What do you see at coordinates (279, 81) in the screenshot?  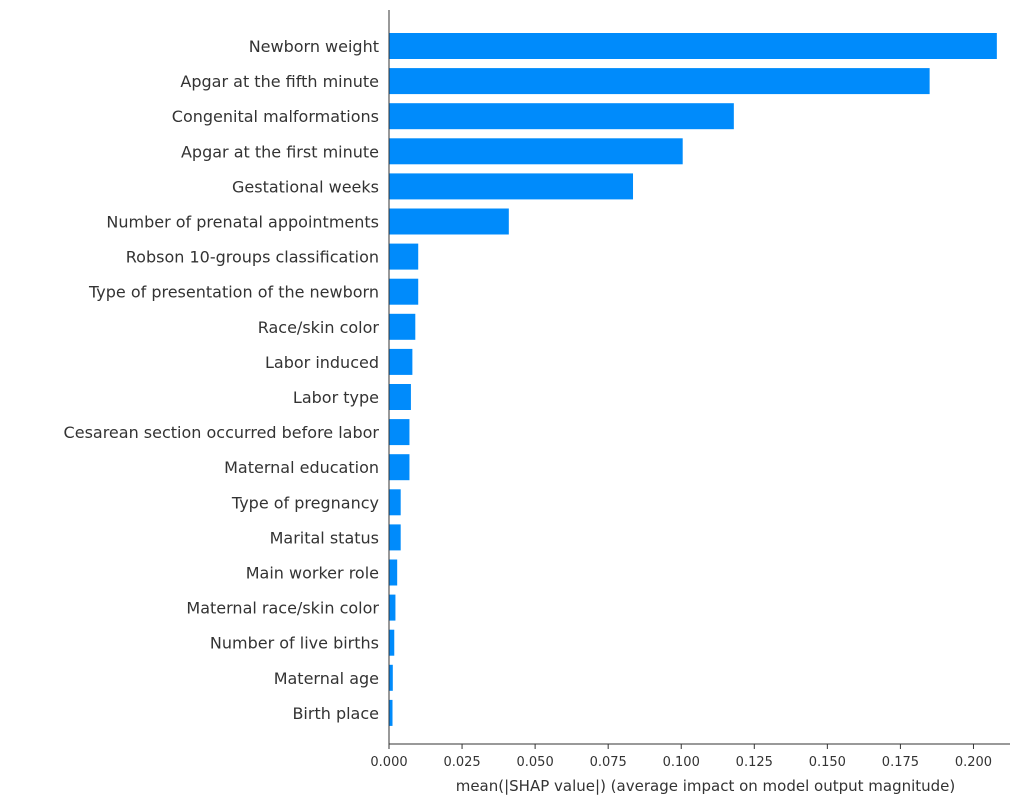 I see `category-label-1: Apgar at the fifth minute` at bounding box center [279, 81].